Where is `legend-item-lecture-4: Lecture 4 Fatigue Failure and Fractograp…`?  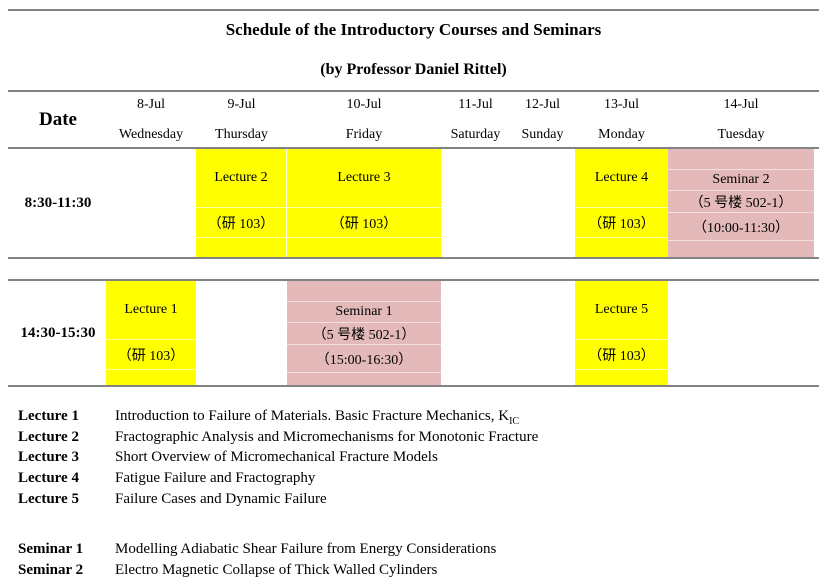 legend-item-lecture-4: Lecture 4 Fatigue Failure and Fractograp… is located at coordinates (278, 480).